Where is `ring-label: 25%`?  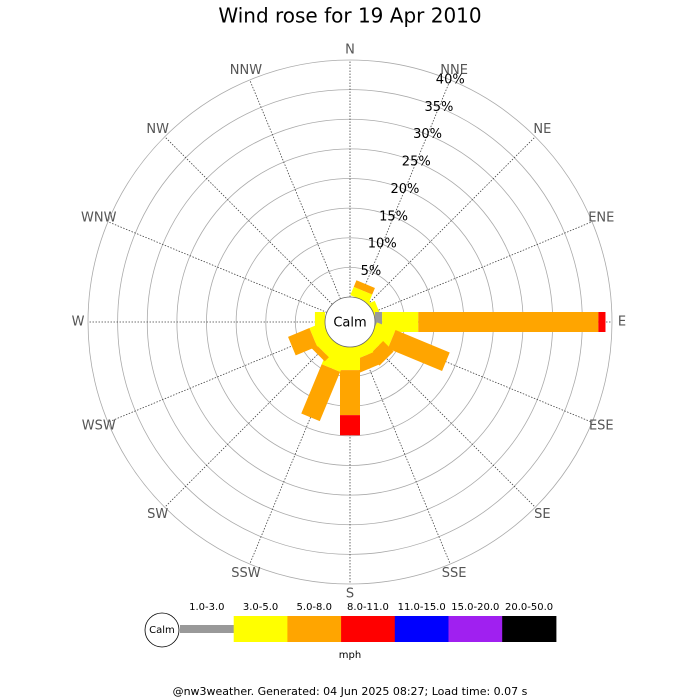 ring-label: 25% is located at coordinates (416, 162).